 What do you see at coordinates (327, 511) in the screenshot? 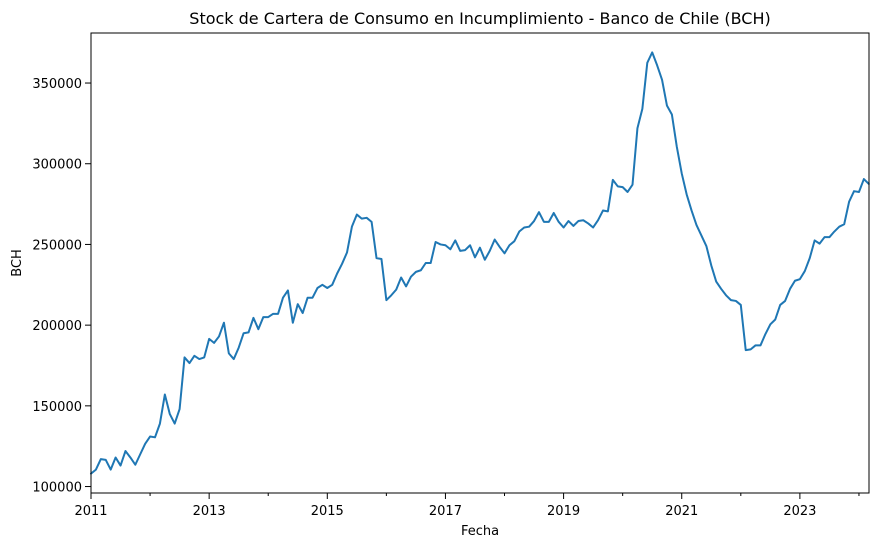
I see `x-tick-label: 2015` at bounding box center [327, 511].